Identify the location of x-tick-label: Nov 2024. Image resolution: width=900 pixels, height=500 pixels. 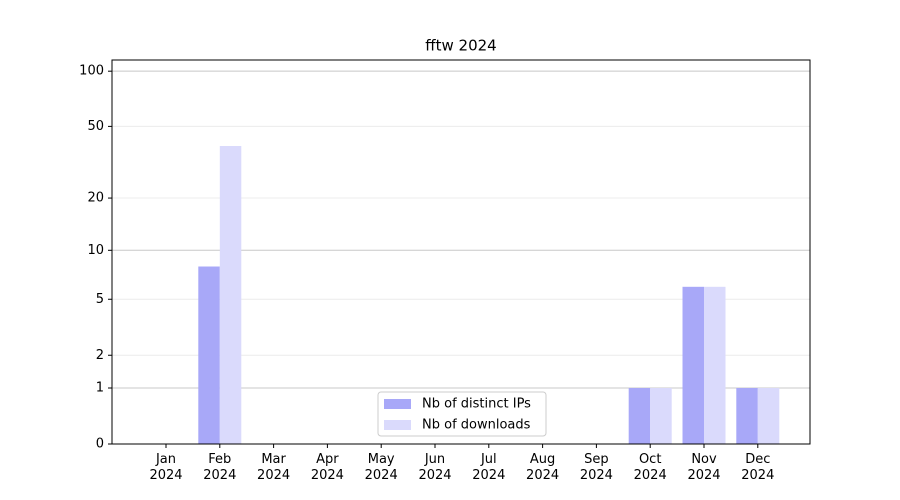
(704, 467).